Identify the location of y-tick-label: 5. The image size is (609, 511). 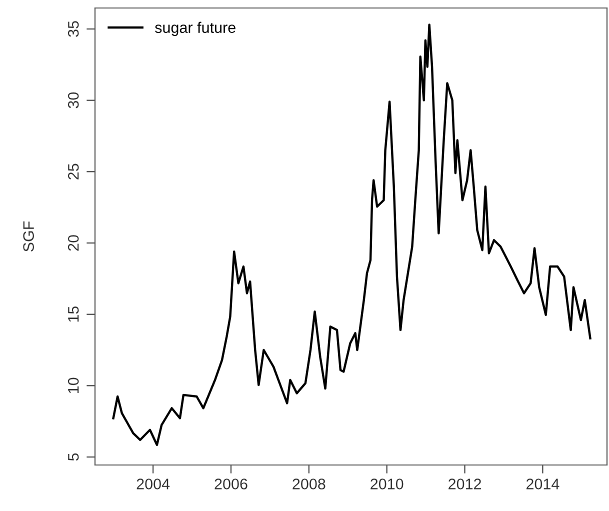
(73, 457).